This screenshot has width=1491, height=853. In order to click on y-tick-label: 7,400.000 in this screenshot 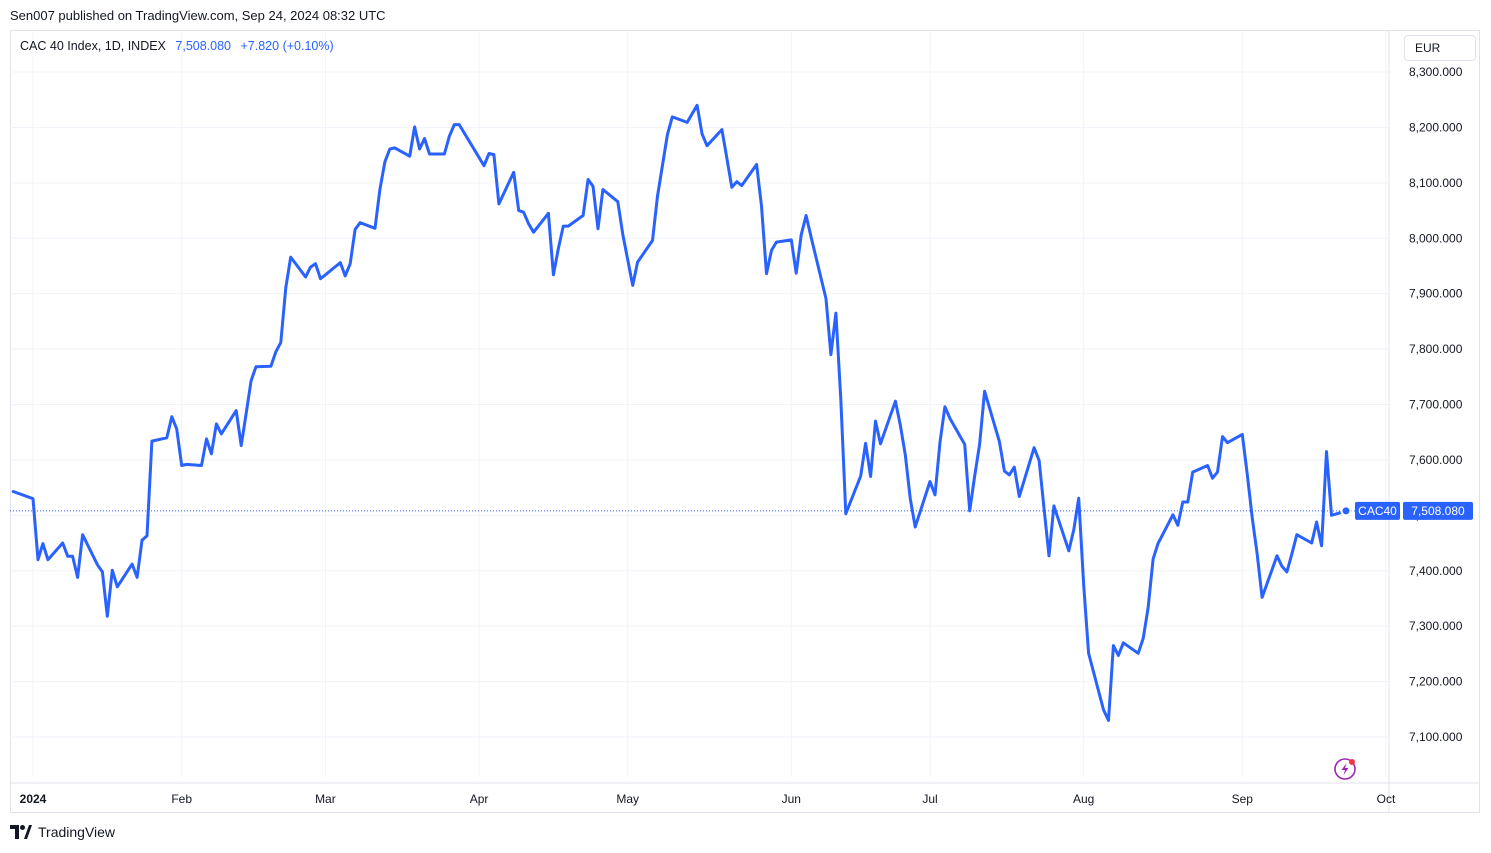, I will do `click(1436, 571)`.